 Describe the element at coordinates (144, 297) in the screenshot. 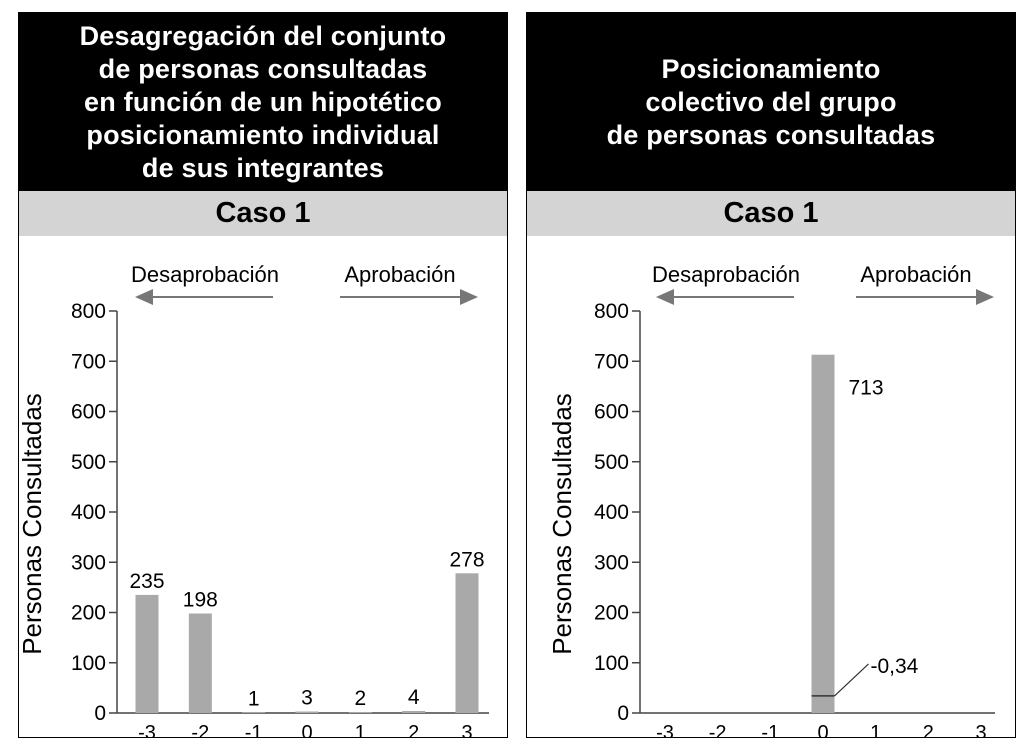

I see `left-left-arrow-icon` at that location.